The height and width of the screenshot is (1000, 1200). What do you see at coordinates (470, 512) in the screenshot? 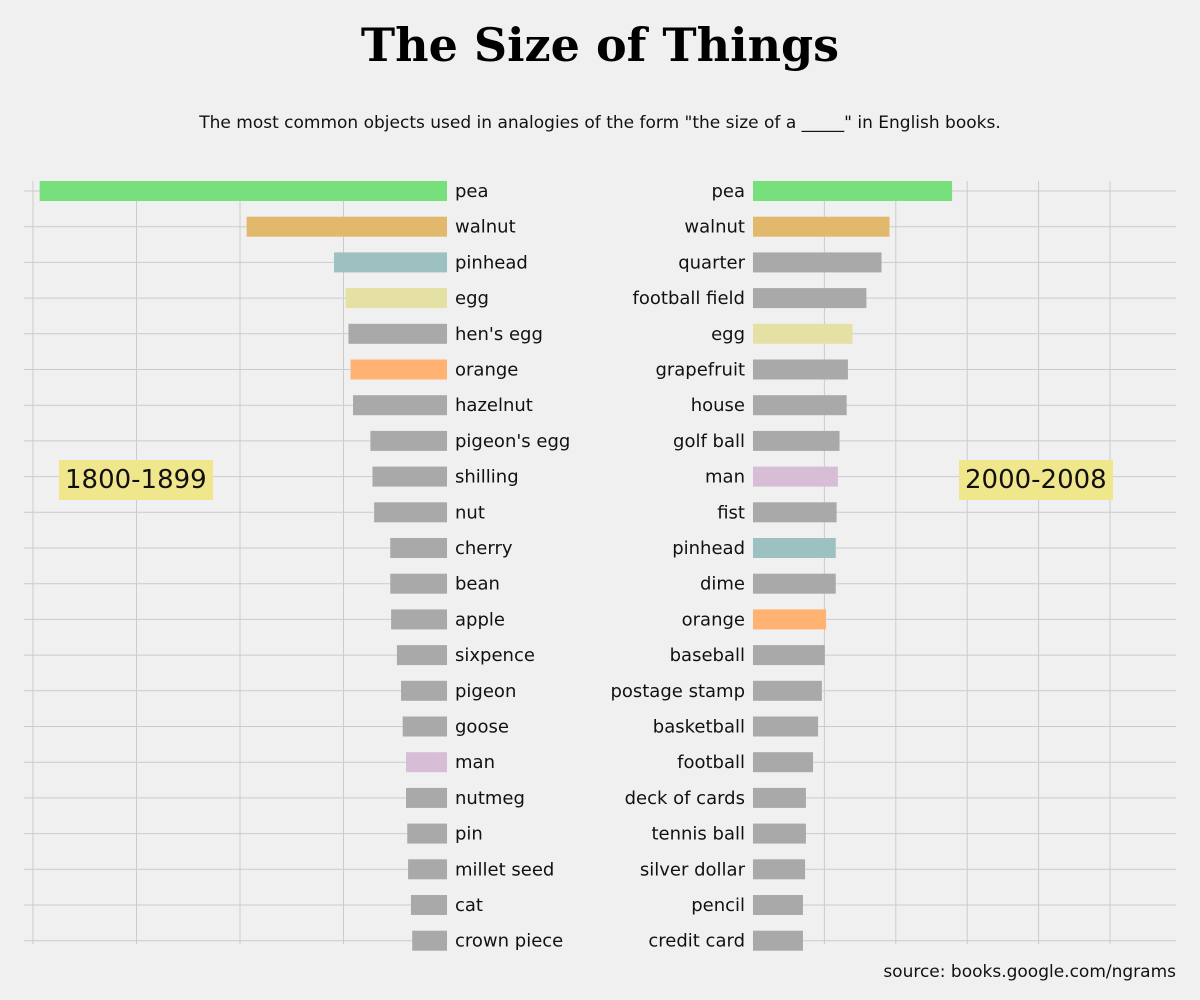
I see `category-label-left-nut: nut` at bounding box center [470, 512].